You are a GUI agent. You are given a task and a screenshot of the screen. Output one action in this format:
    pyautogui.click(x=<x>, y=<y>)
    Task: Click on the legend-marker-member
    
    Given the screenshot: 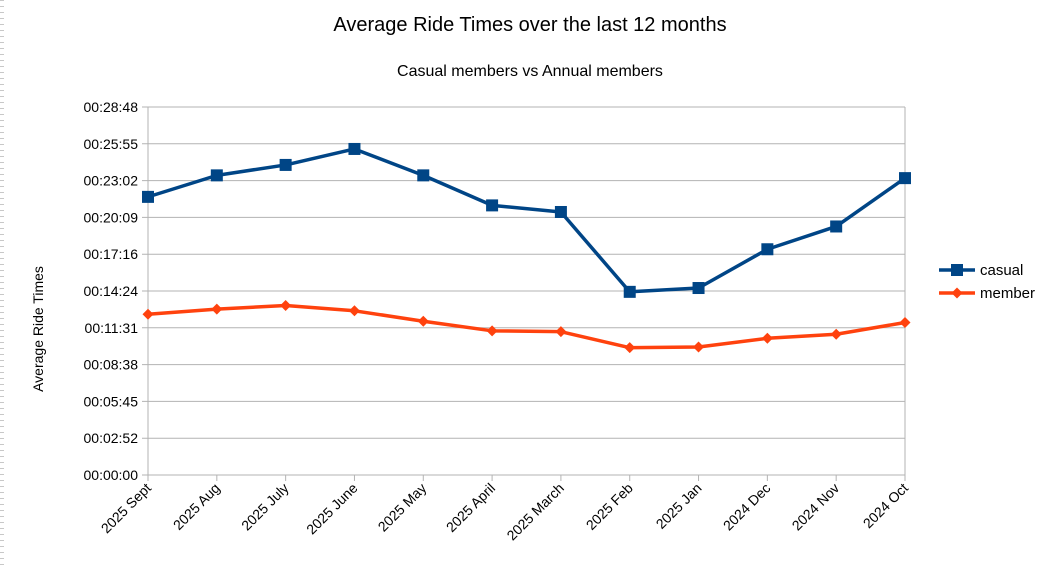 What is the action you would take?
    pyautogui.click(x=957, y=293)
    